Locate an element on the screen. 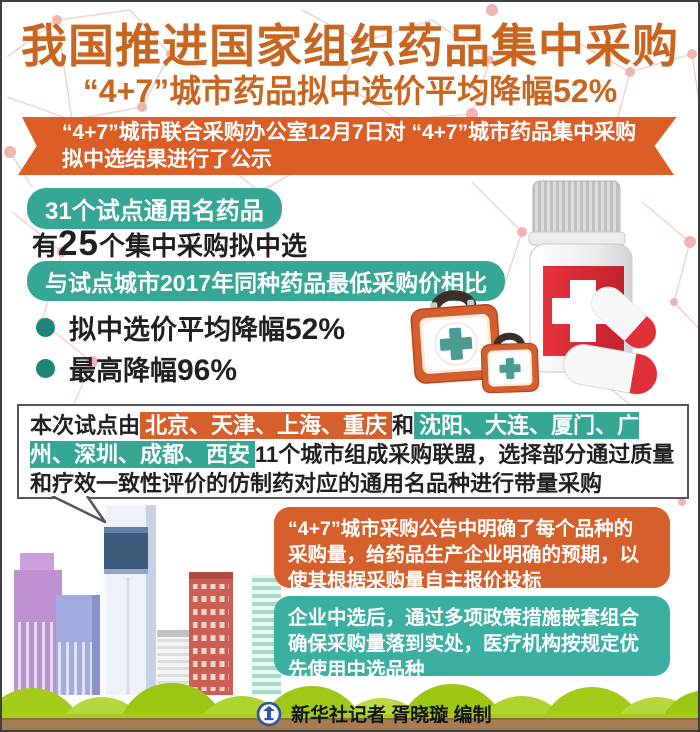 The height and width of the screenshot is (732, 700). bullet-label: 最高降幅 is located at coordinates (123, 371).